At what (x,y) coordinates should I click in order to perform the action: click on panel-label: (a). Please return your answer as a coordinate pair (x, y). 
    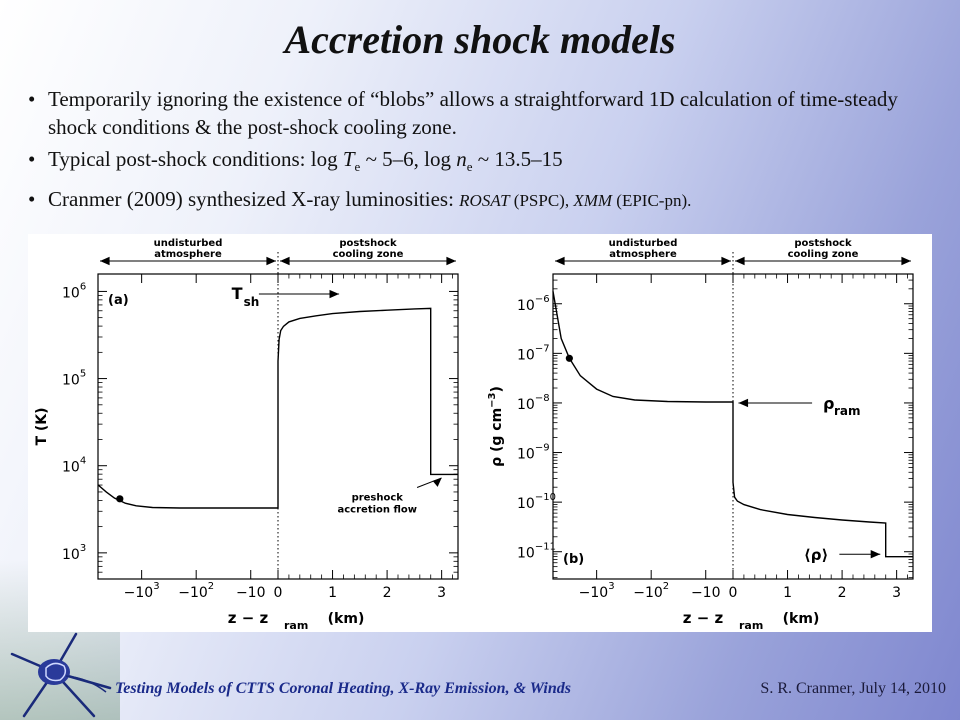
    Looking at the image, I should click on (118, 300).